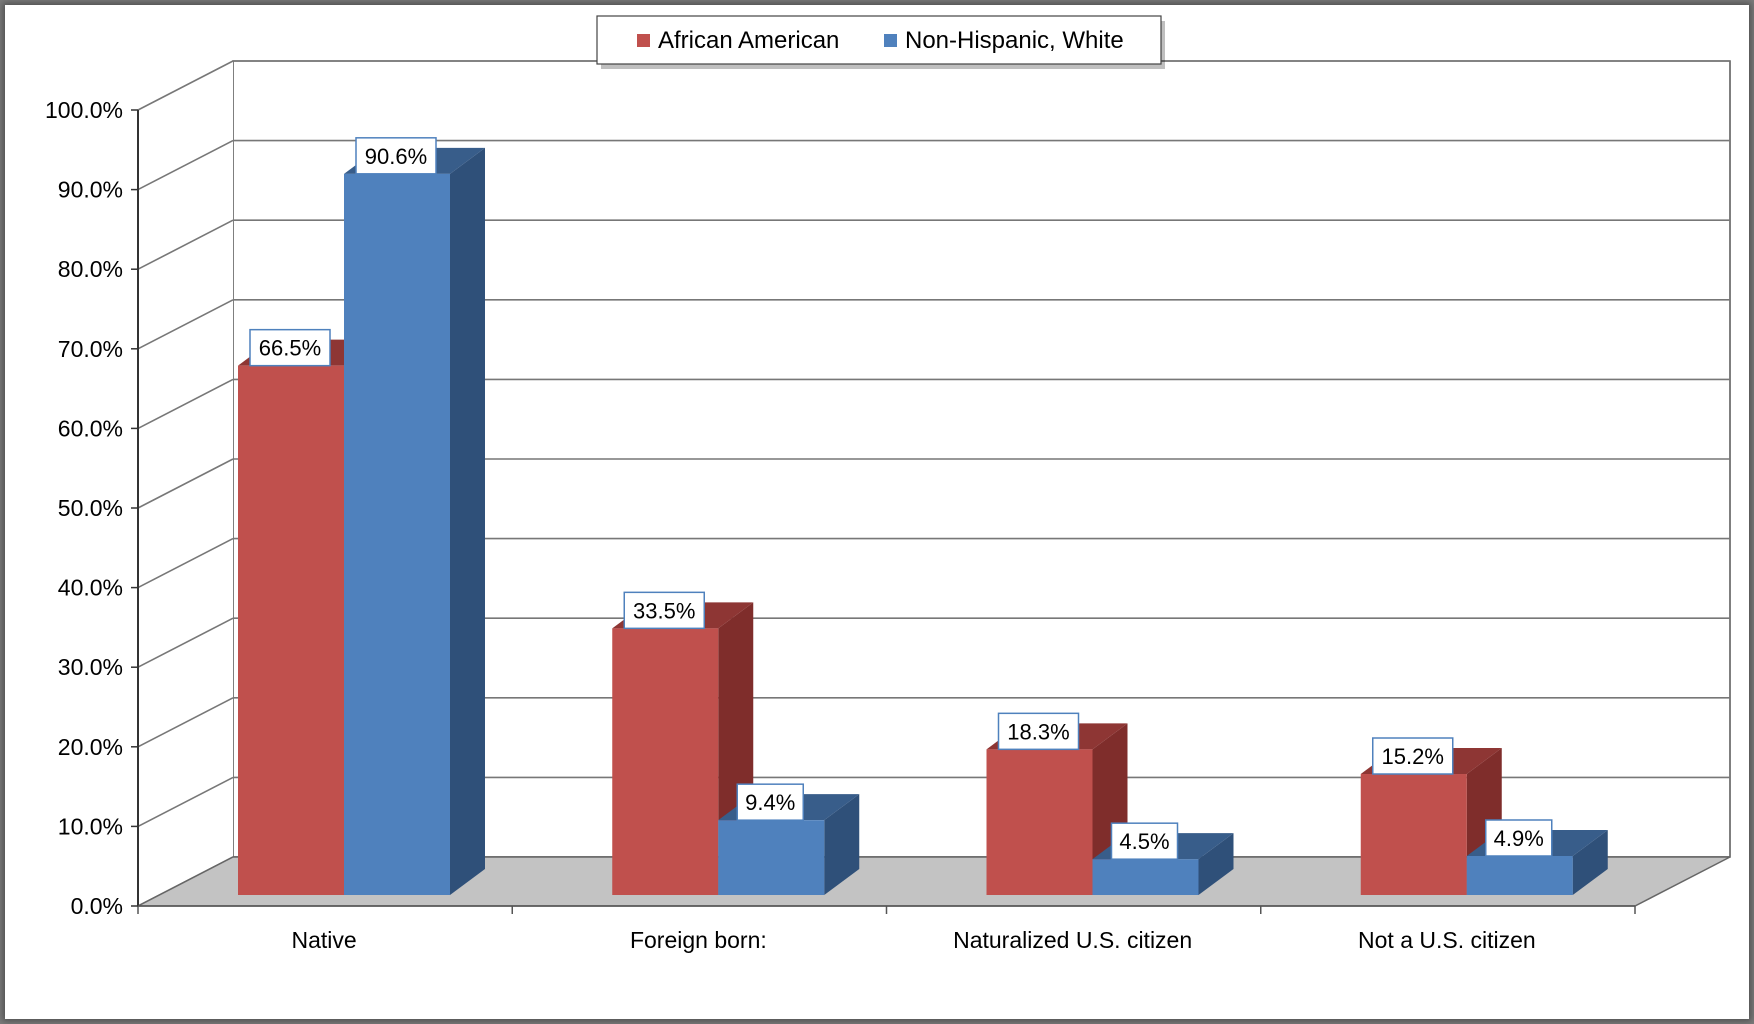 Image resolution: width=1754 pixels, height=1024 pixels. Describe the element at coordinates (1014, 40) in the screenshot. I see `legend-label-non-hispanic-white: Non-Hispanic, White` at that location.